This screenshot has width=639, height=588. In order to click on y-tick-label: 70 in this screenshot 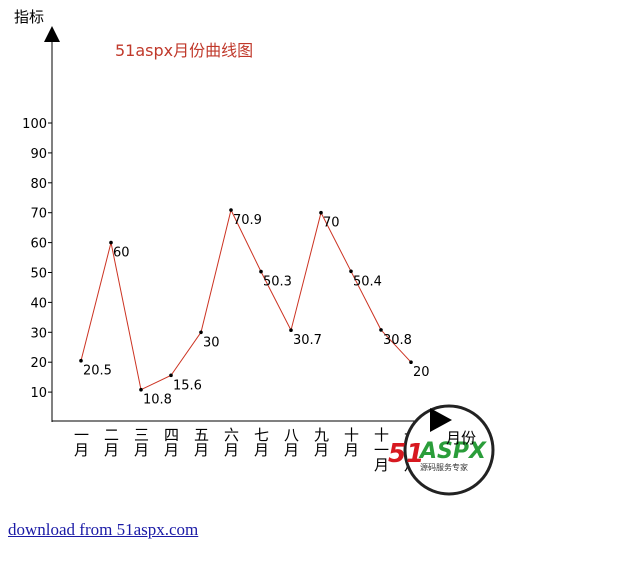, I will do `click(38, 214)`.